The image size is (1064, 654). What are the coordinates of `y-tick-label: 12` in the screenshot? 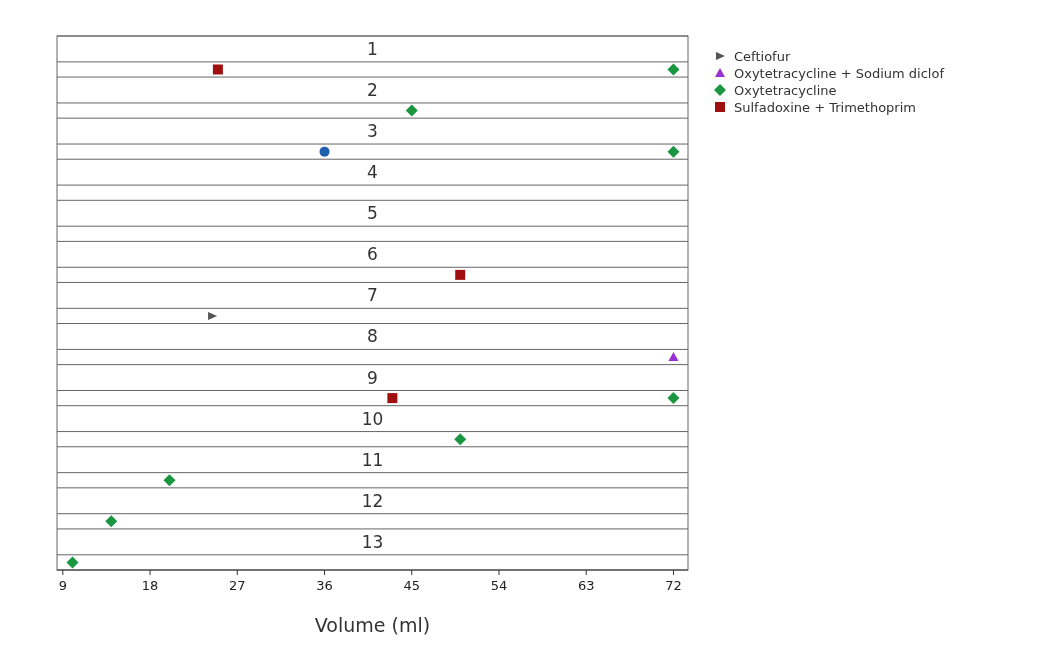 It's located at (372, 500).